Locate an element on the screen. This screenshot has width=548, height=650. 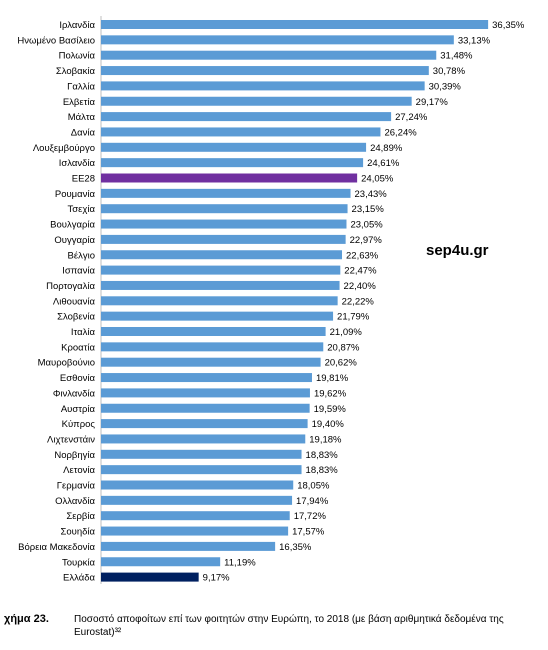
category-label: Λετονία is located at coordinates (79, 470).